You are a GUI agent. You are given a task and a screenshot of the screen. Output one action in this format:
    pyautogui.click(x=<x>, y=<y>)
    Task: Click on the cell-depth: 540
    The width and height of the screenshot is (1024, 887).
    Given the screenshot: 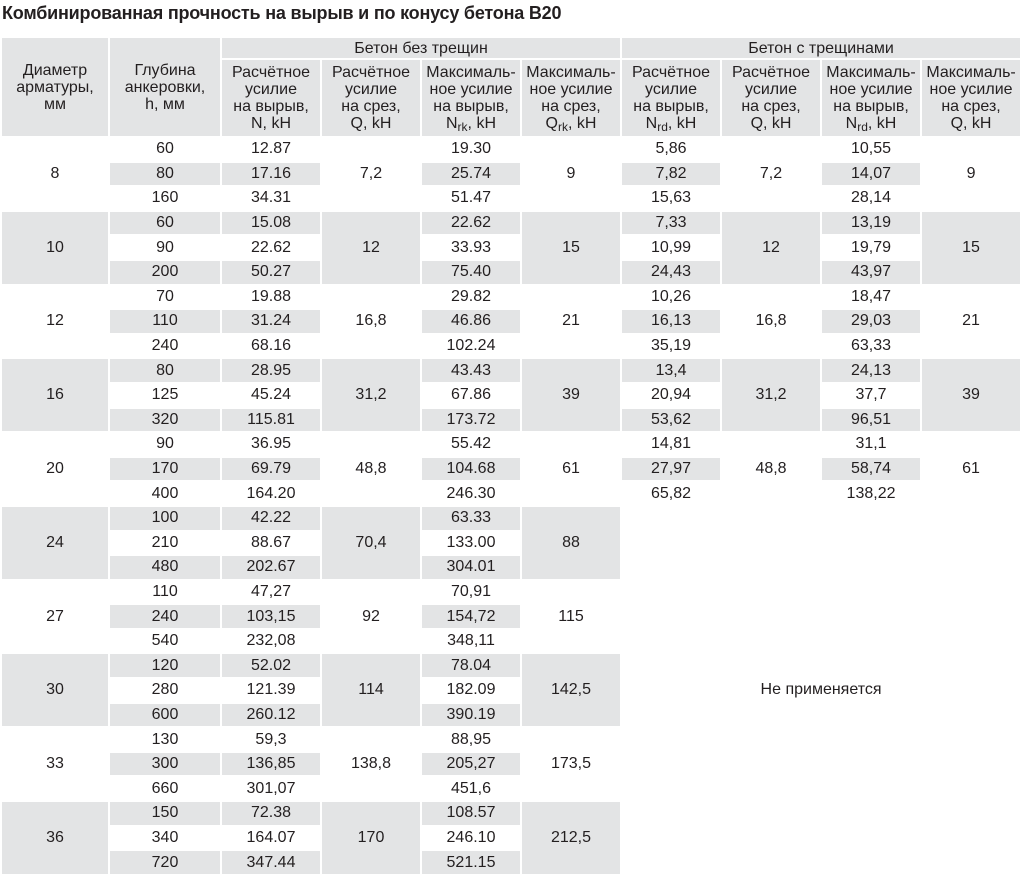 What is the action you would take?
    pyautogui.click(x=165, y=641)
    